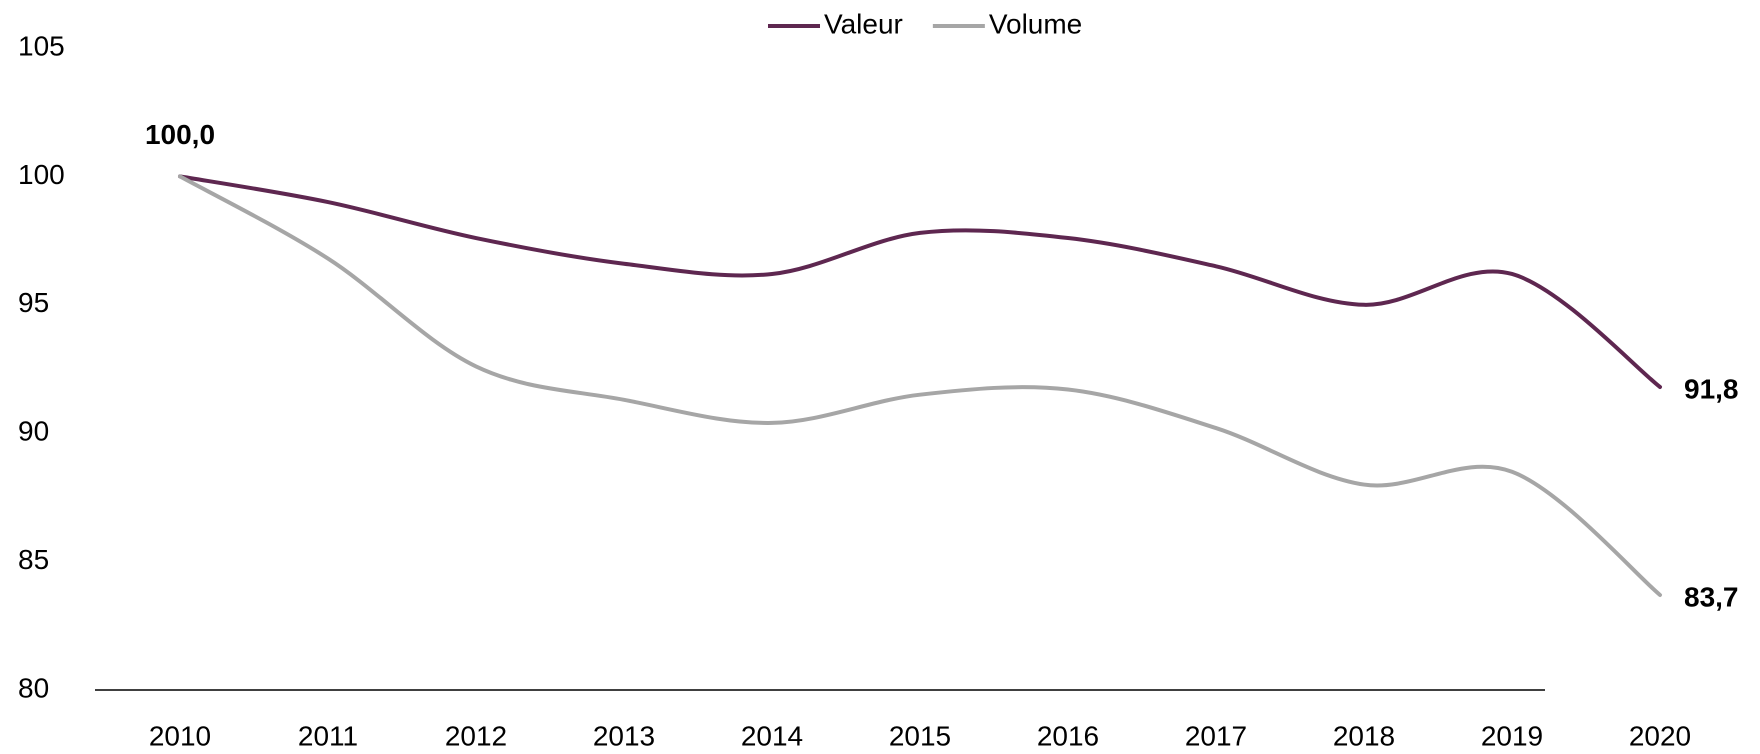 The width and height of the screenshot is (1760, 754). What do you see at coordinates (476, 735) in the screenshot?
I see `x-tick-label: 2012` at bounding box center [476, 735].